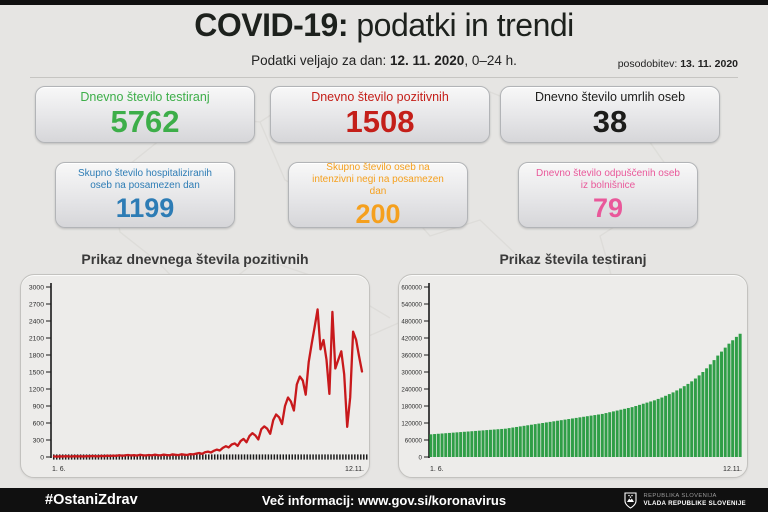 This screenshot has width=768, height=512. Describe the element at coordinates (39, 440) in the screenshot. I see `svg-text: 300` at that location.